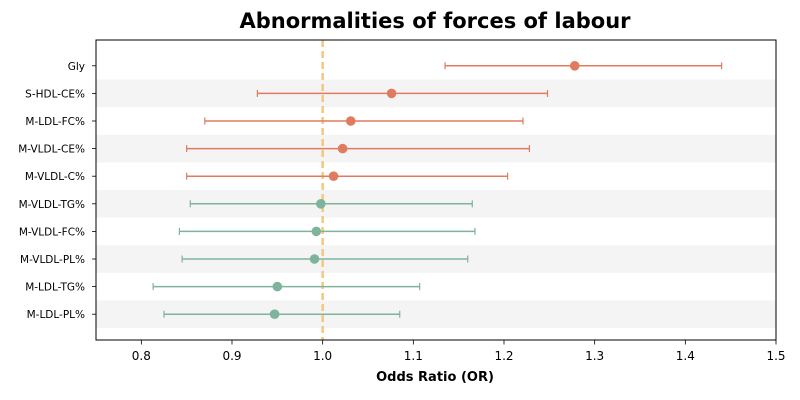  What do you see at coordinates (55, 288) in the screenshot?
I see `category-label: M-LDL-TG%` at bounding box center [55, 288].